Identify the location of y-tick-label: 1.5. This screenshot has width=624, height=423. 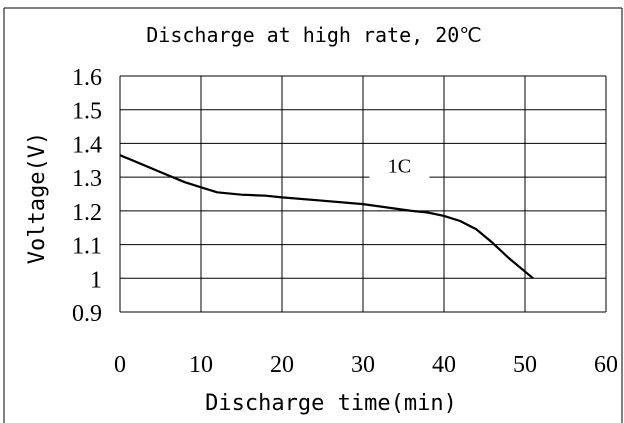
(87, 112).